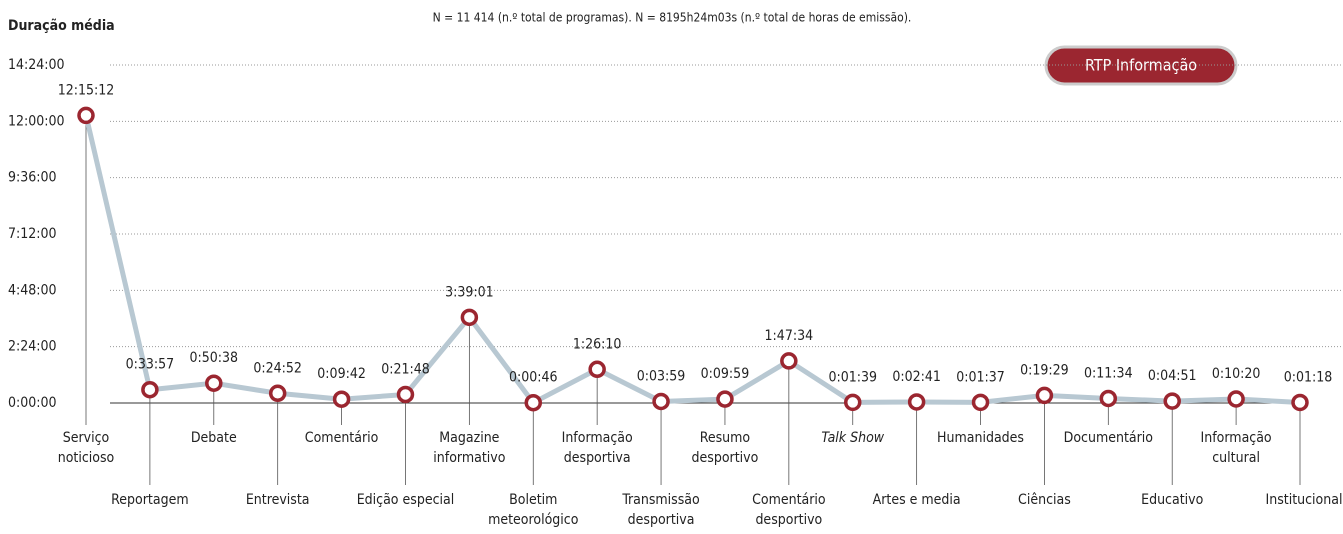 The height and width of the screenshot is (534, 1343). Describe the element at coordinates (32, 290) in the screenshot. I see `y-tick-label: 4:48:00` at that location.